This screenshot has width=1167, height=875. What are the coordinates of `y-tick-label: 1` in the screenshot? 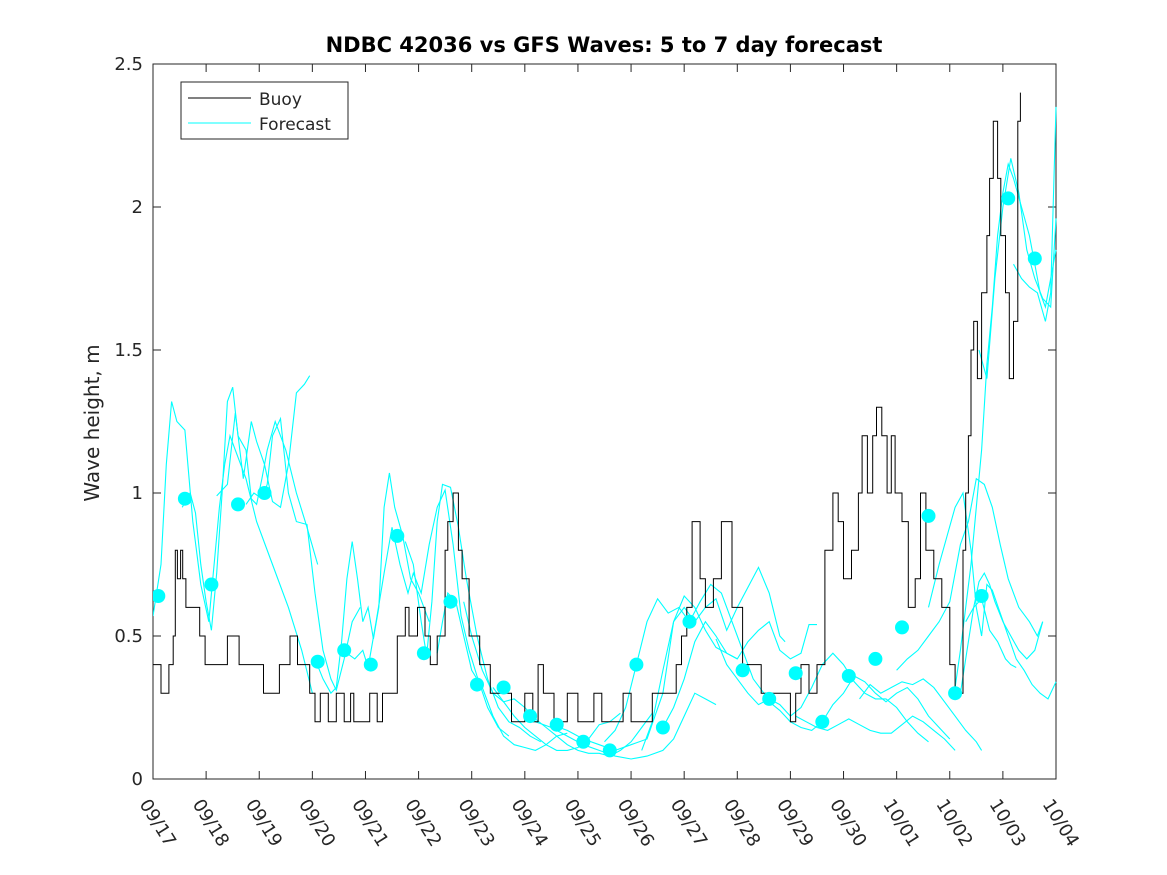 It's located at (137, 493).